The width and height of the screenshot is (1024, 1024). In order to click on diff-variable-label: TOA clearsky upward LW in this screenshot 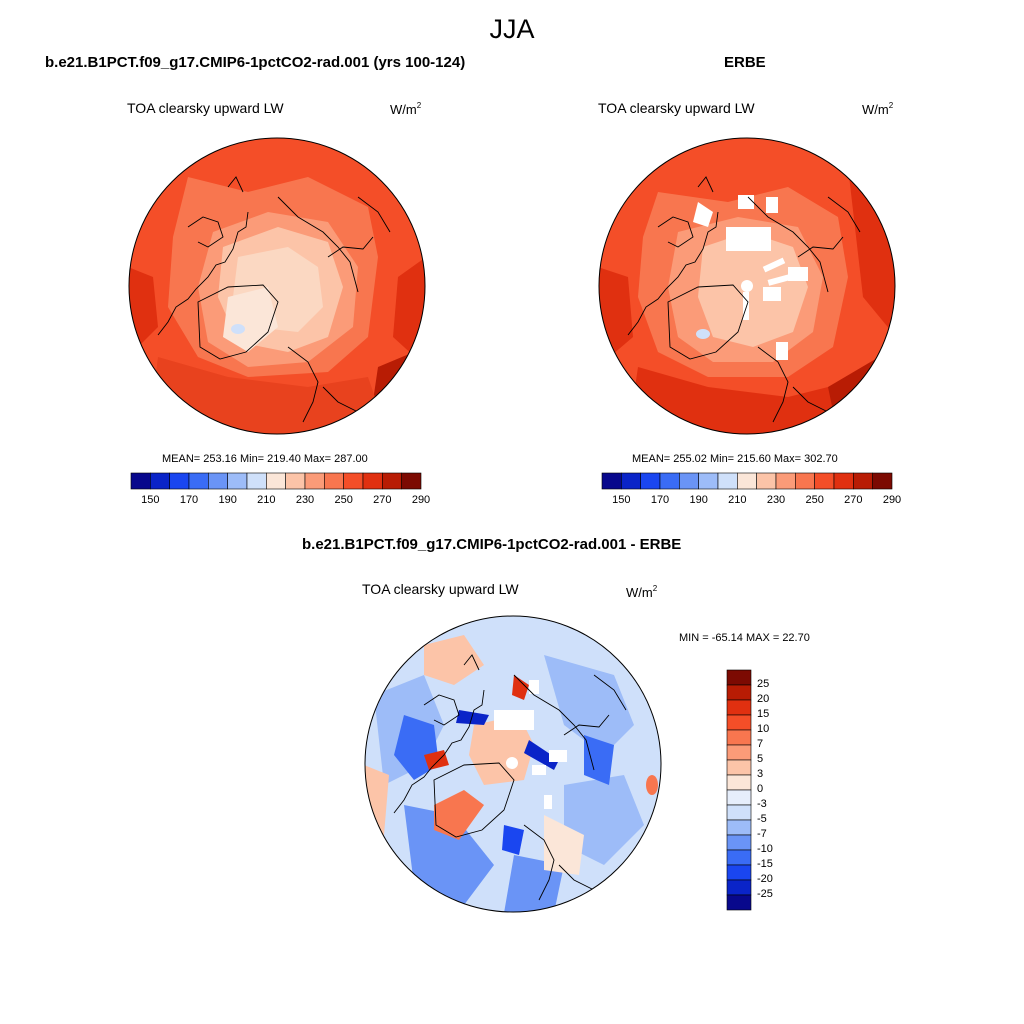, I will do `click(440, 589)`.